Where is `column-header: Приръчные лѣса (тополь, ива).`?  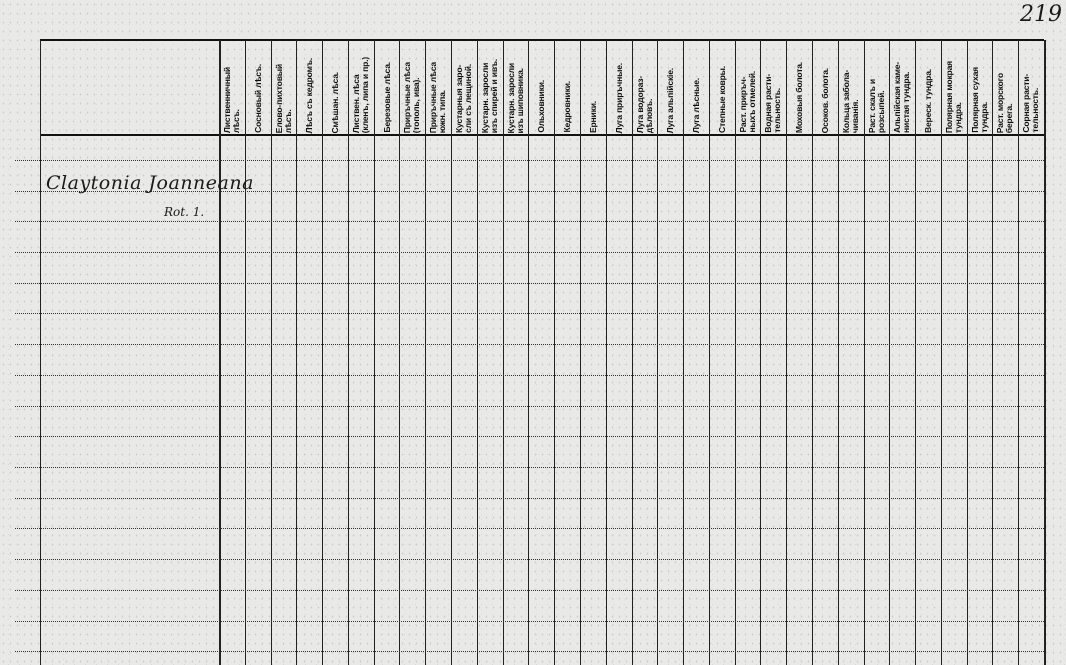
column-header: Приръчные лѣса (тополь, ива). is located at coordinates (412, 88).